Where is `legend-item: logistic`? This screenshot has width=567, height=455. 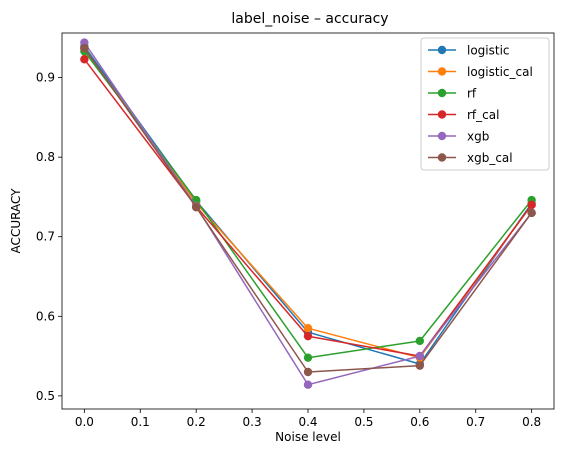
legend-item: logistic is located at coordinates (469, 51).